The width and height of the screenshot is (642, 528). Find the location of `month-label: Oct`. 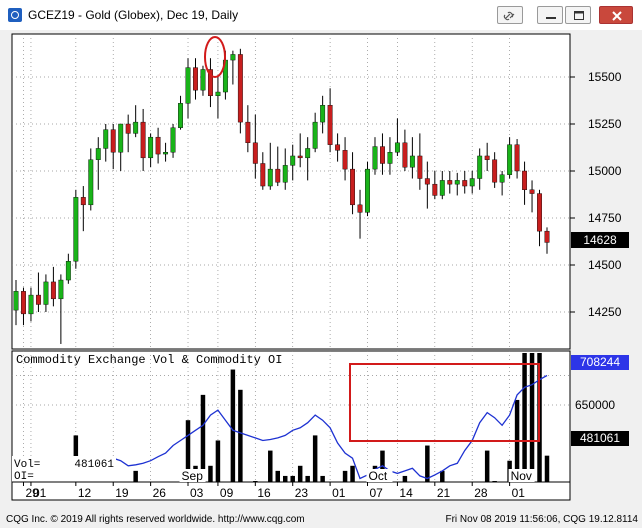

month-label: Oct is located at coordinates (378, 476).